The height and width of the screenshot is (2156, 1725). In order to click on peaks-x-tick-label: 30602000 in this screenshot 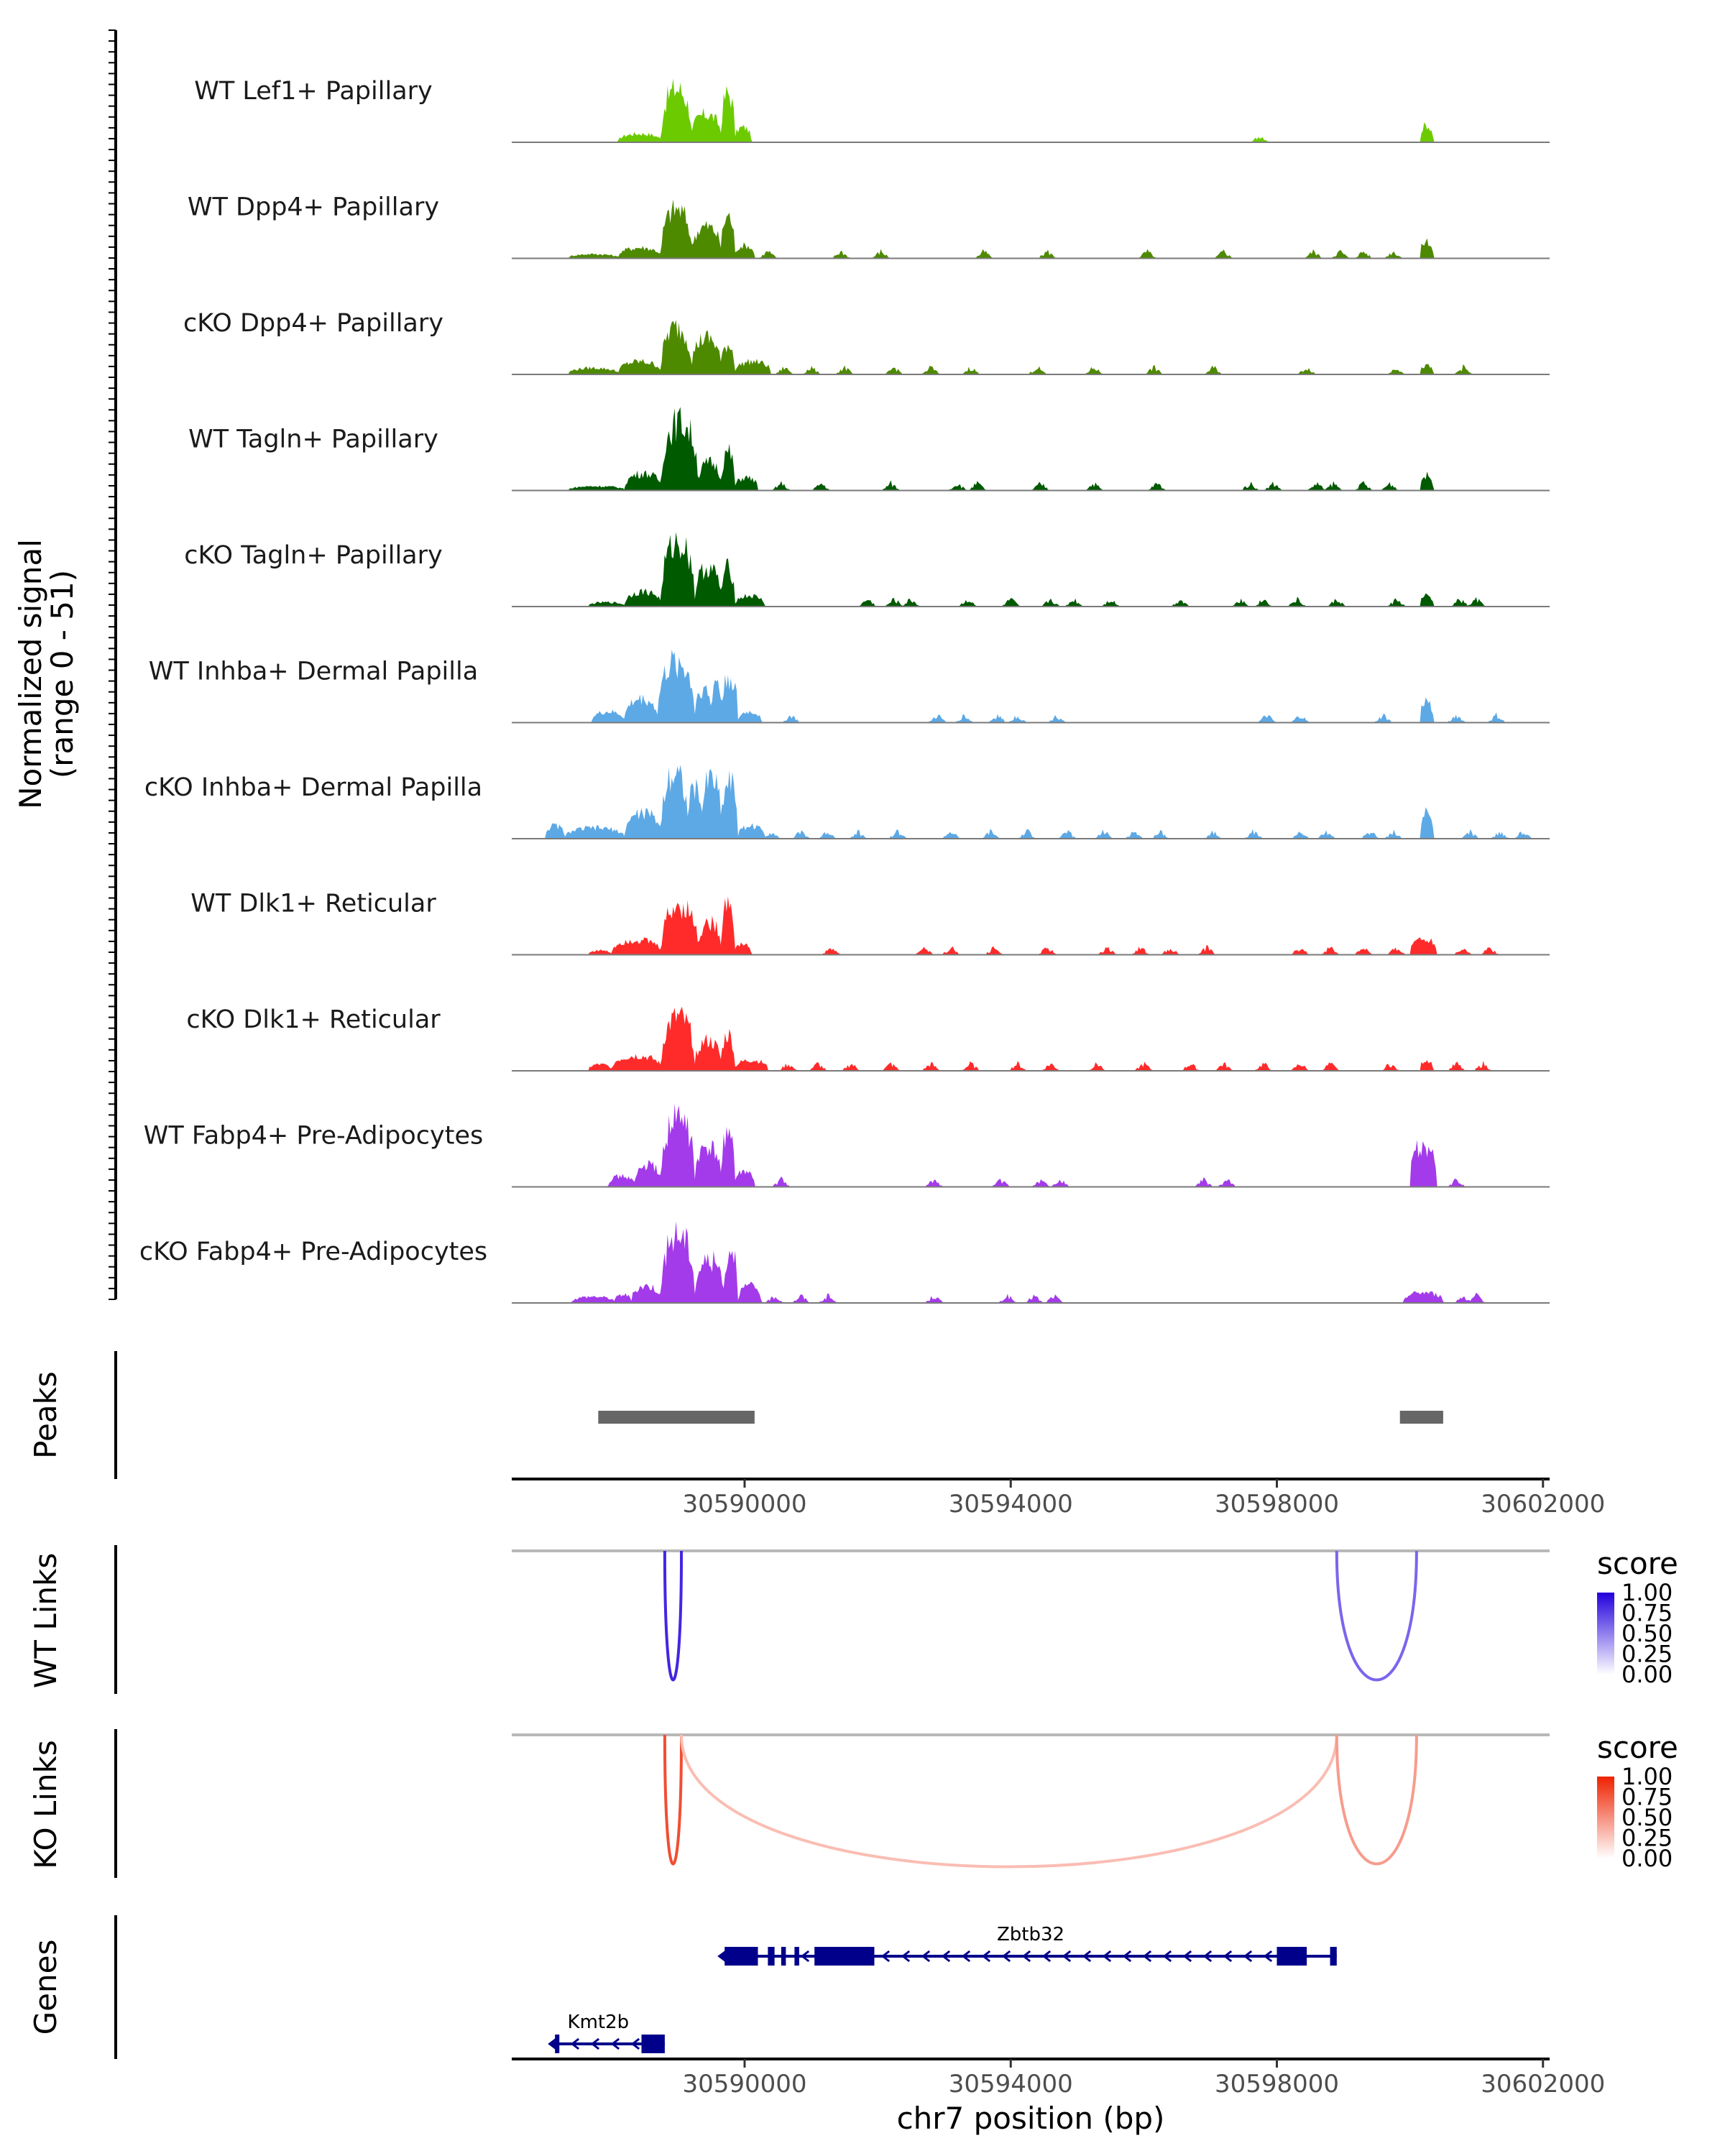, I will do `click(1543, 1505)`.